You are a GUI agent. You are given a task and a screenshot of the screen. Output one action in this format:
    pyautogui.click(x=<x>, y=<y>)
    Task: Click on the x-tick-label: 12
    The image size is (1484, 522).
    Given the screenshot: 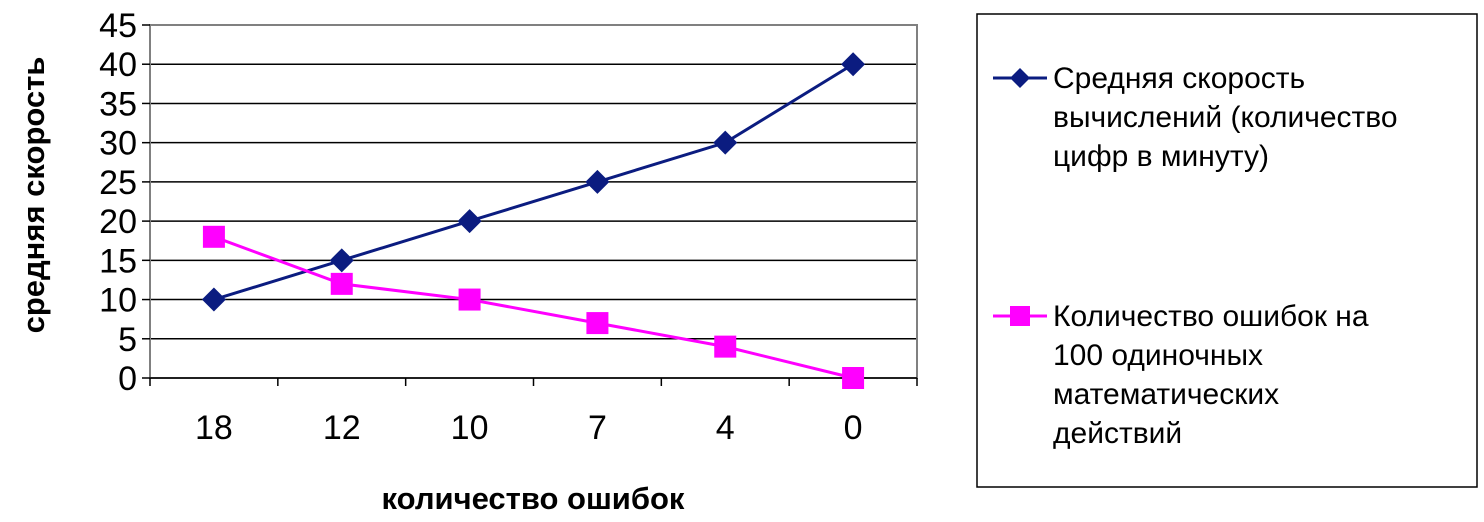 What is the action you would take?
    pyautogui.click(x=342, y=428)
    